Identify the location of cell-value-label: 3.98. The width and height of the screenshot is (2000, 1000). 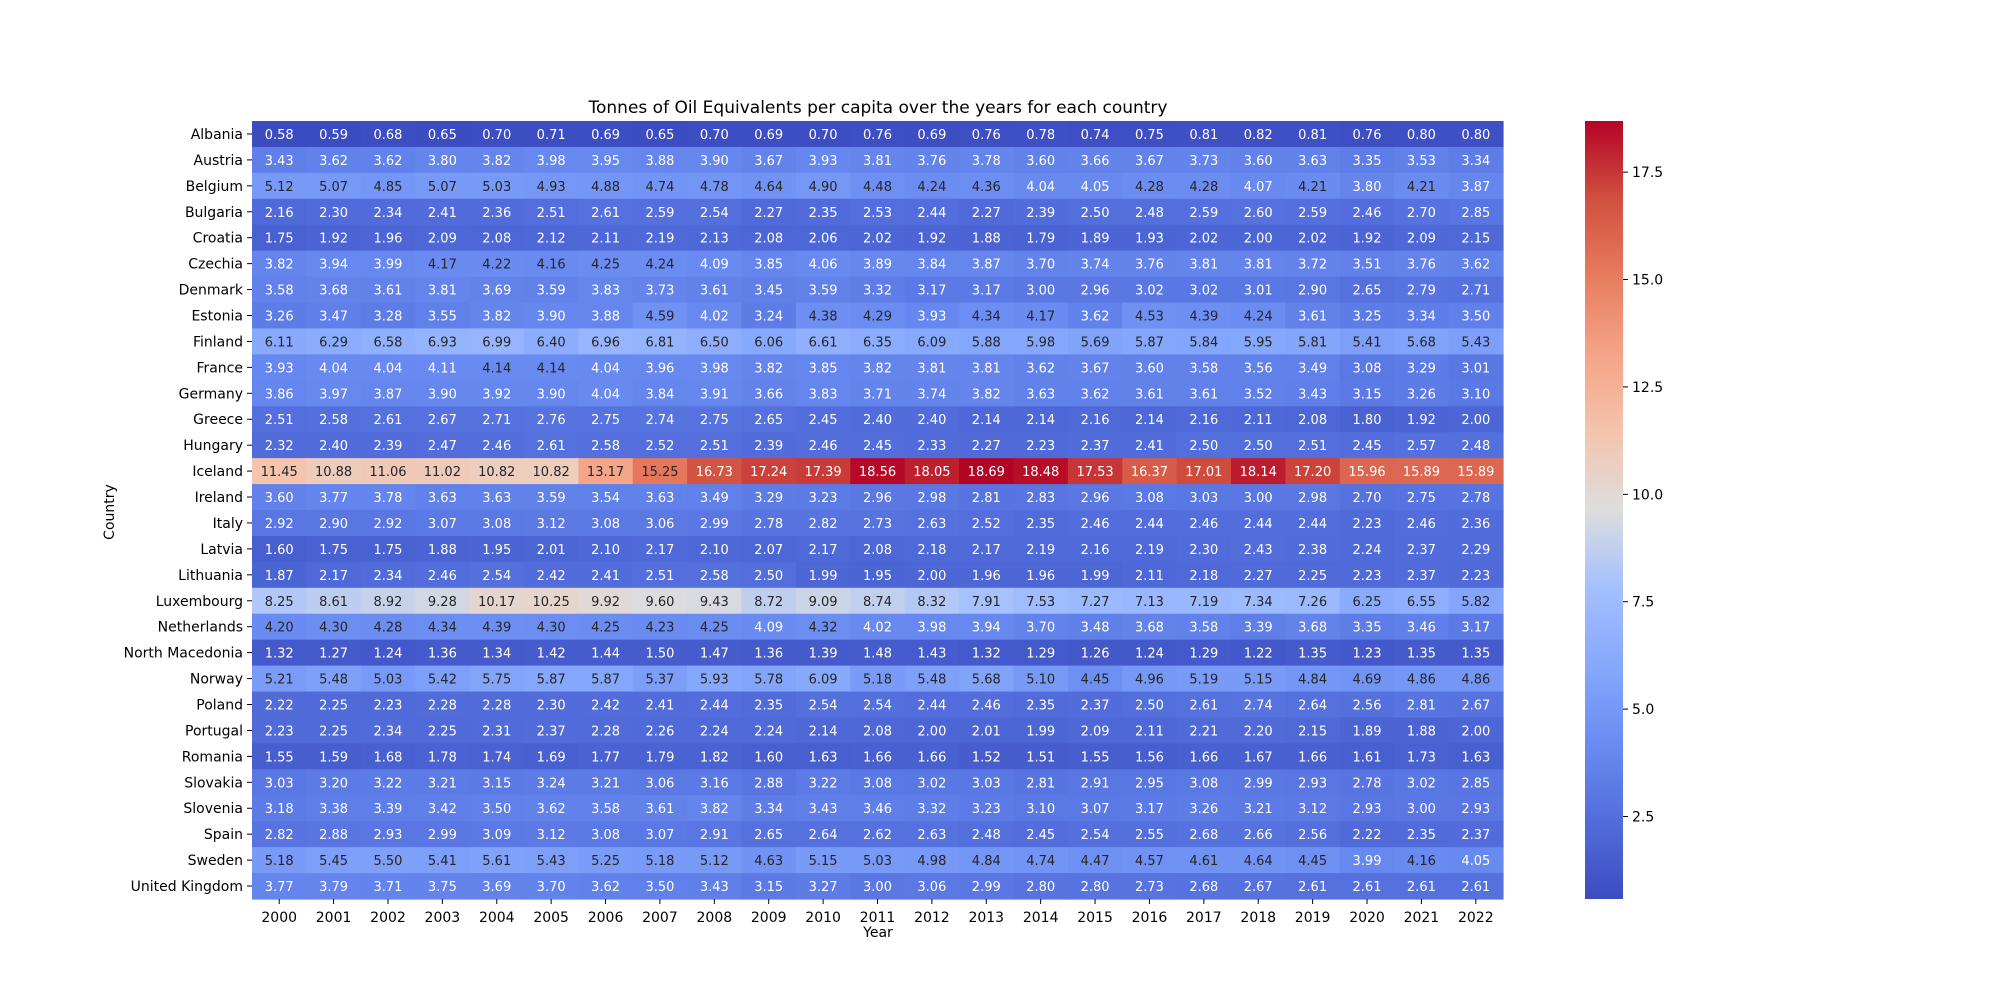
(714, 368).